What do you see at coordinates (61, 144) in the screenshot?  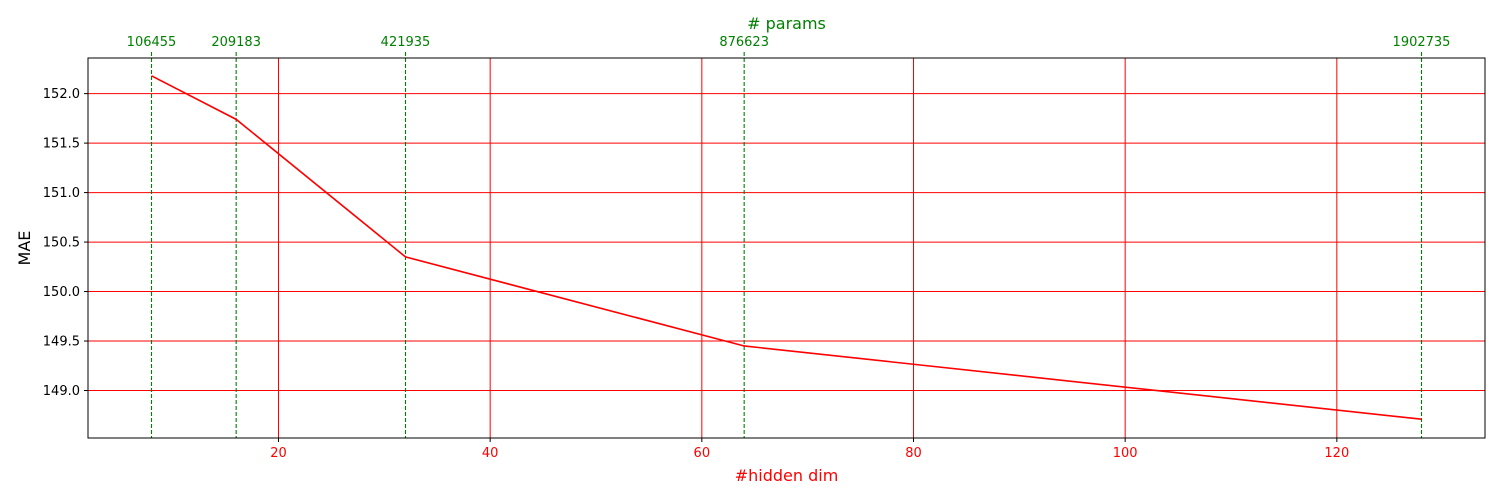 I see `y-tick-label: 151.5` at bounding box center [61, 144].